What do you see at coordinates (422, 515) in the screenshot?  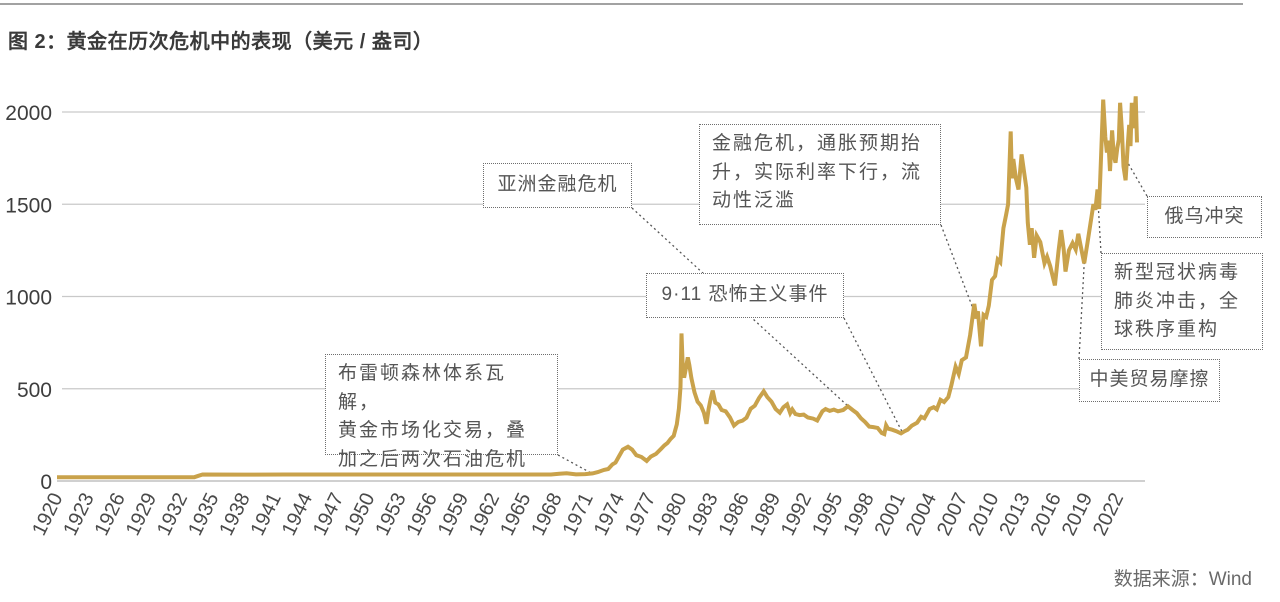 I see `x-axis-label-1956: 1956` at bounding box center [422, 515].